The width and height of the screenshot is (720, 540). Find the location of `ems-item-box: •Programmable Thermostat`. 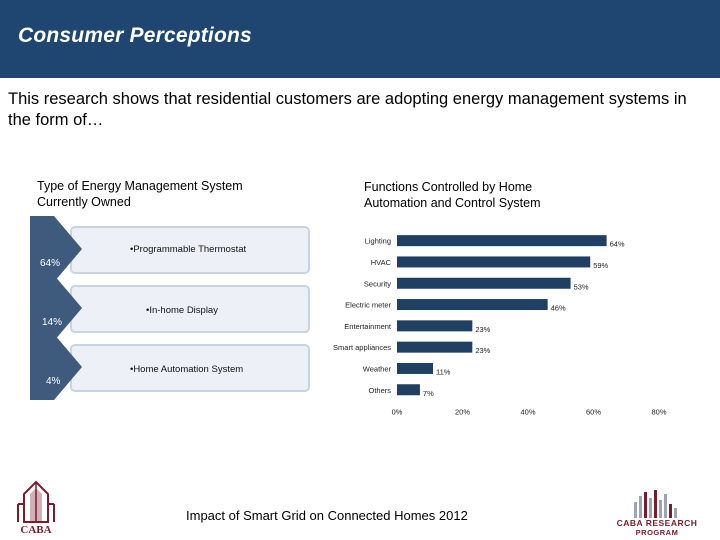

ems-item-box: •Programmable Thermostat is located at coordinates (190, 250).